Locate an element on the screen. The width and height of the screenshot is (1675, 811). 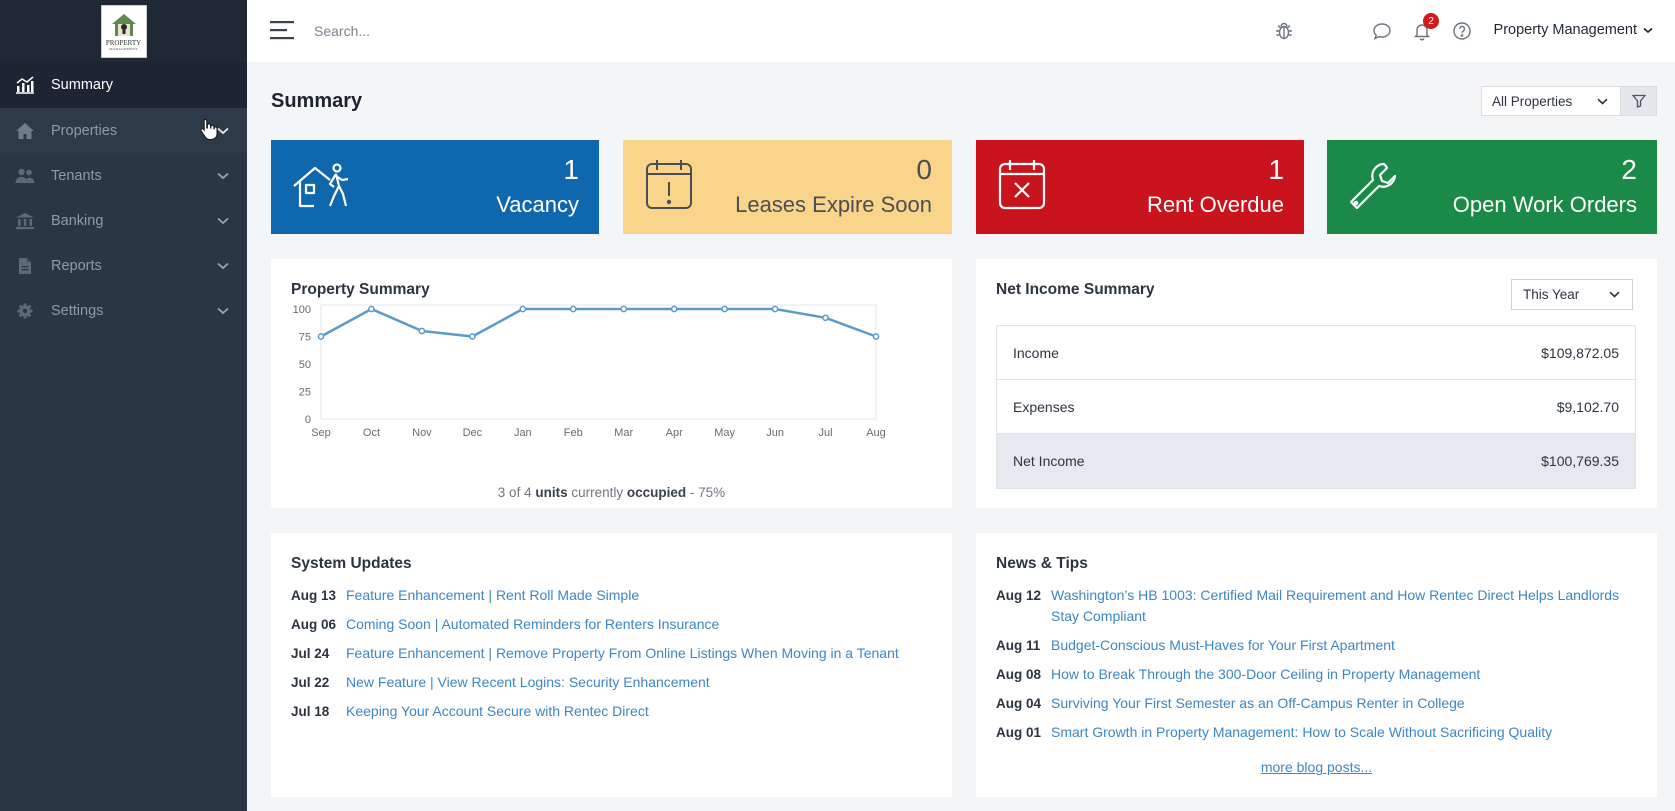
chat-icon is located at coordinates (1382, 31).